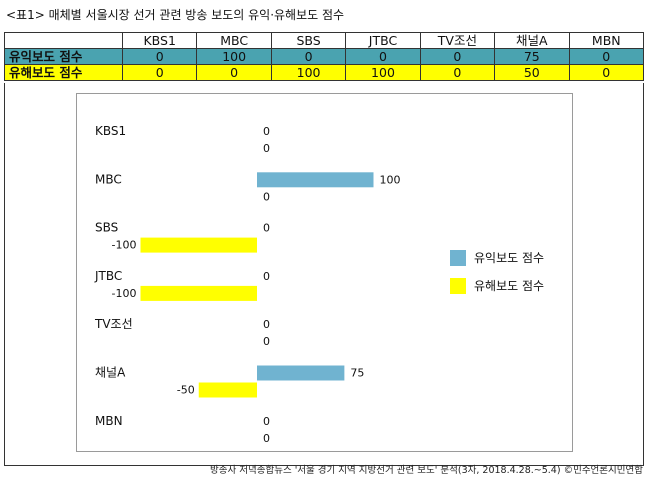 The height and width of the screenshot is (482, 651). I want to click on category-label: JTBC, so click(108, 276).